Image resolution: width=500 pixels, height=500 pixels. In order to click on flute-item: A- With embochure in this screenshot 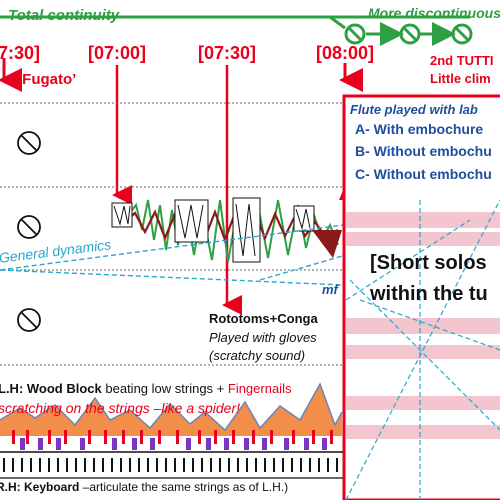, I will do `click(419, 129)`.